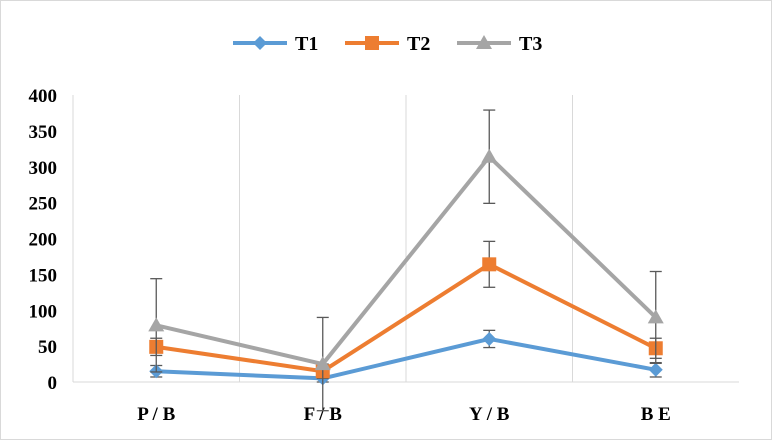 The height and width of the screenshot is (441, 772). Describe the element at coordinates (323, 414) in the screenshot. I see `x-tick-label: F / B` at that location.